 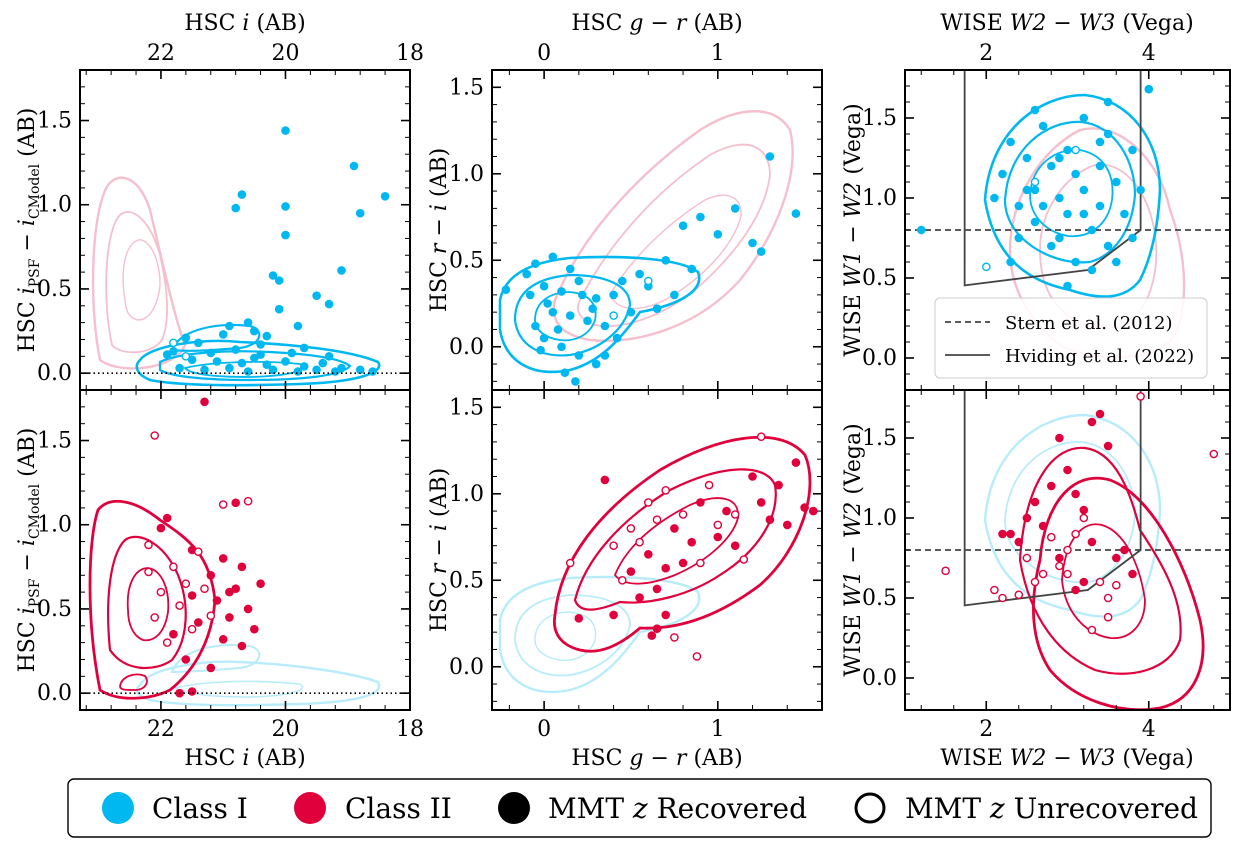 I want to click on points-bottom-right, so click(x=1080, y=513).